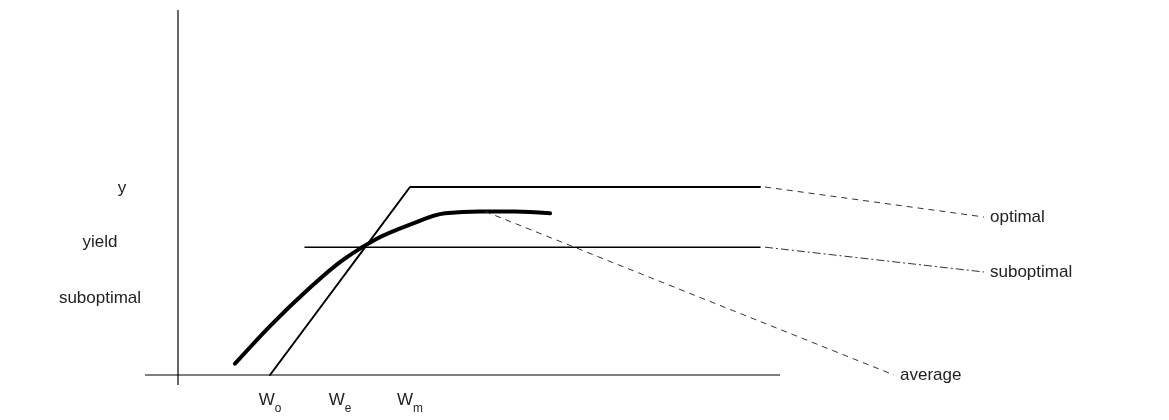 The height and width of the screenshot is (420, 1169). Describe the element at coordinates (340, 402) in the screenshot. I see `x-tick-label: W$_{e}$` at that location.